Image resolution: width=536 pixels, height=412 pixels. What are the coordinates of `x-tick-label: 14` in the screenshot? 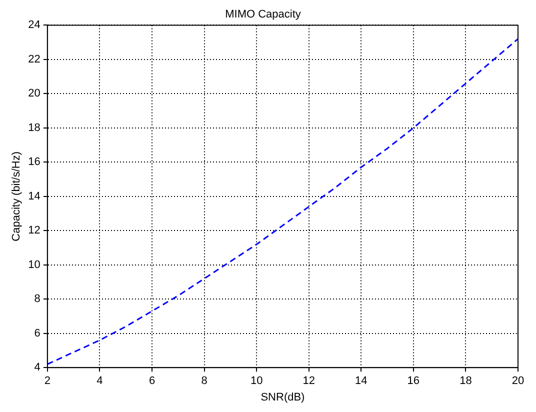 It's located at (361, 381).